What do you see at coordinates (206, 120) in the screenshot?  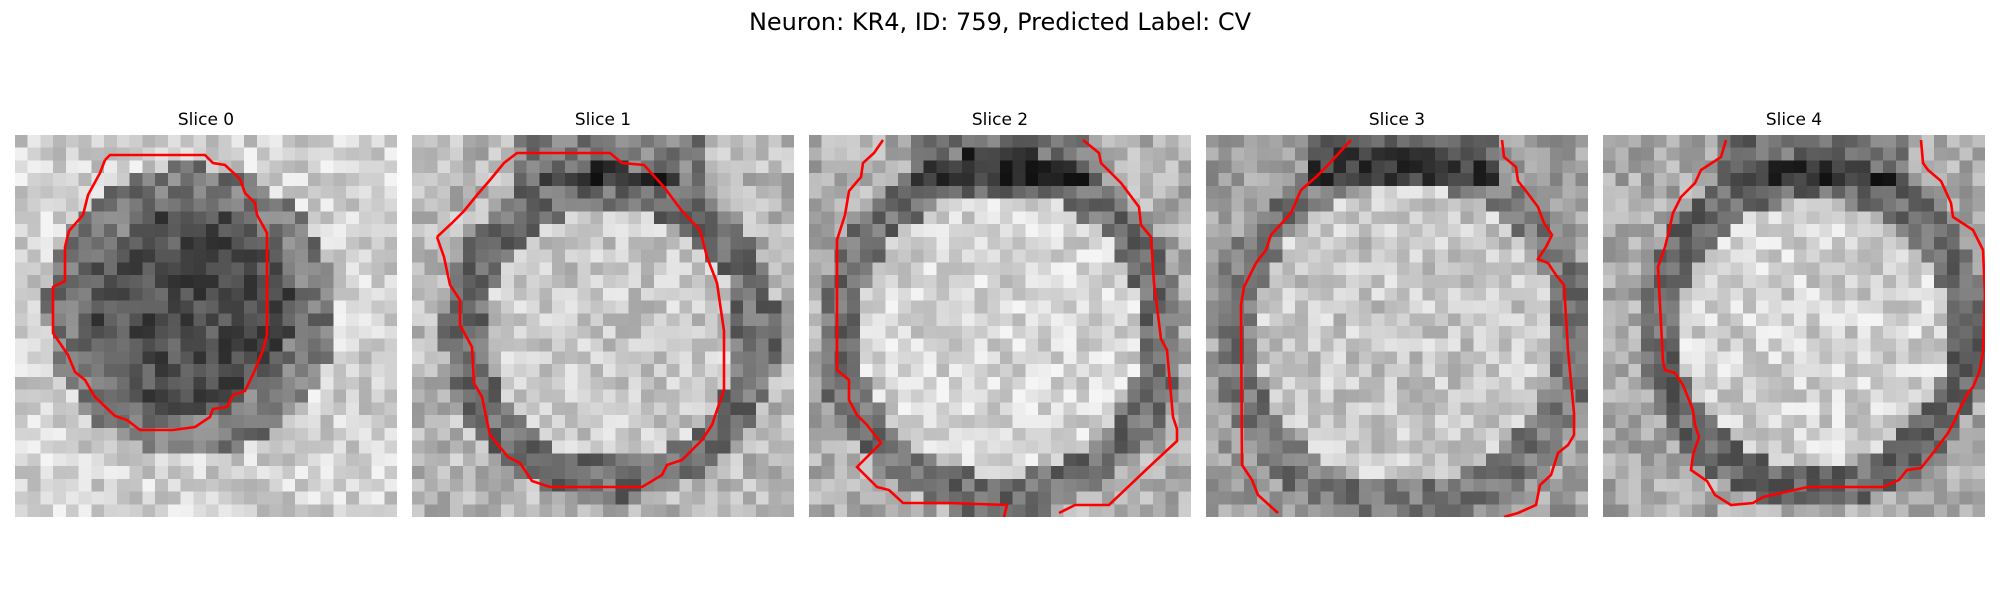 I see `slice-title-0: Slice 0` at bounding box center [206, 120].